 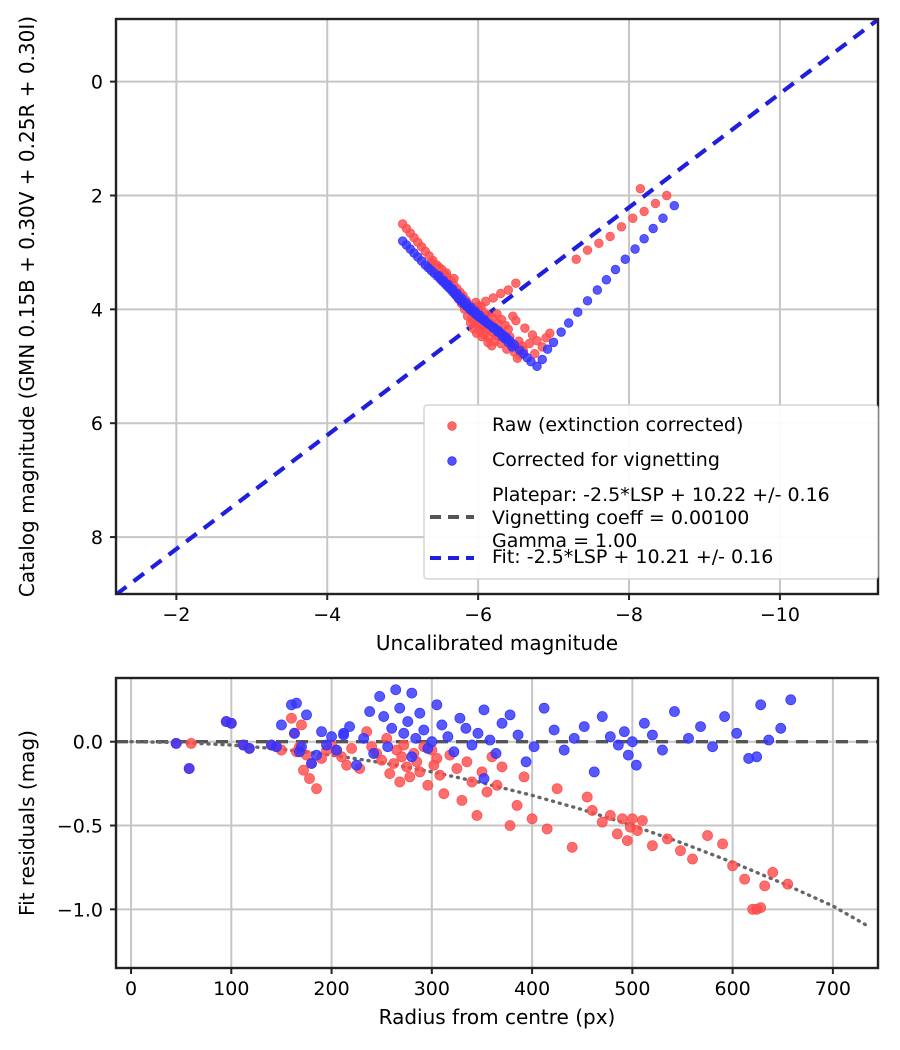 What do you see at coordinates (97, 310) in the screenshot?
I see `y-tick-label: 4` at bounding box center [97, 310].